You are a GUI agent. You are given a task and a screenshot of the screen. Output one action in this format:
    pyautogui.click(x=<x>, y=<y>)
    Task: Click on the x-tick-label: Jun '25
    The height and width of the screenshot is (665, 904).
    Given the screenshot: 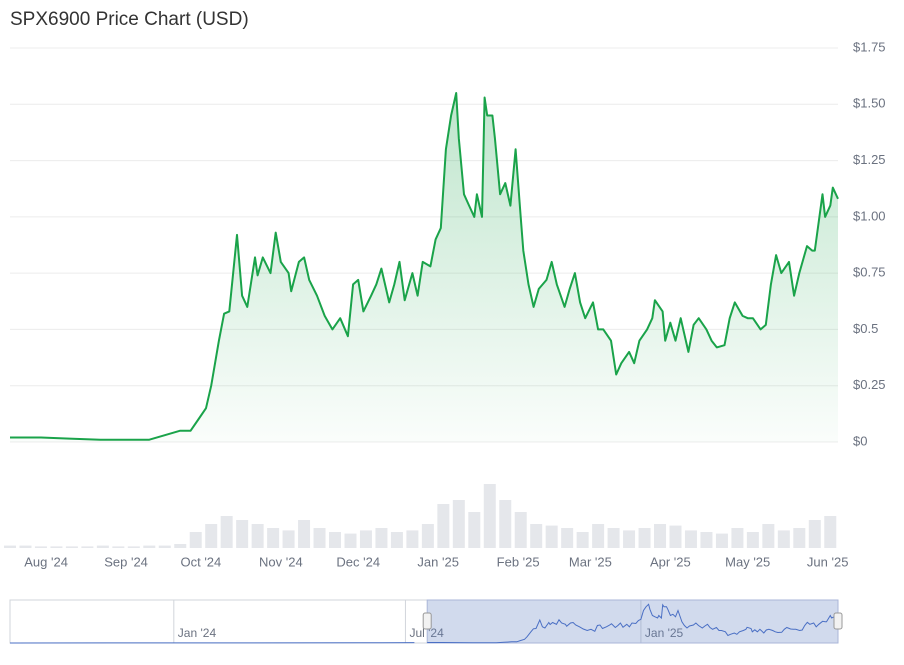 What is the action you would take?
    pyautogui.click(x=828, y=561)
    